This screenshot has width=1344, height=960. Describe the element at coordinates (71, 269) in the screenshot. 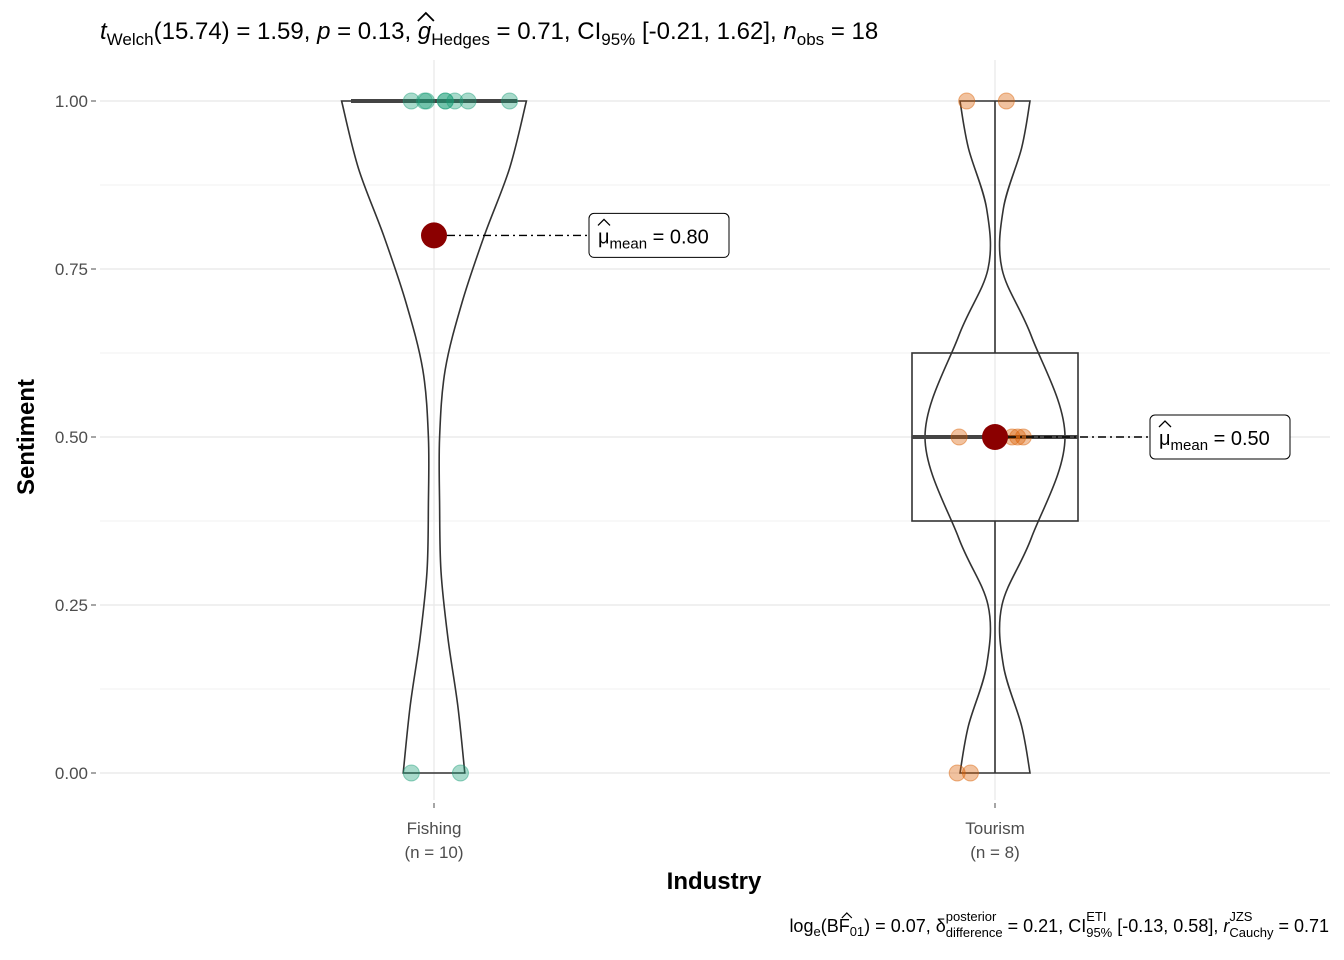

I see `y-tick-label: 0.75` at that location.